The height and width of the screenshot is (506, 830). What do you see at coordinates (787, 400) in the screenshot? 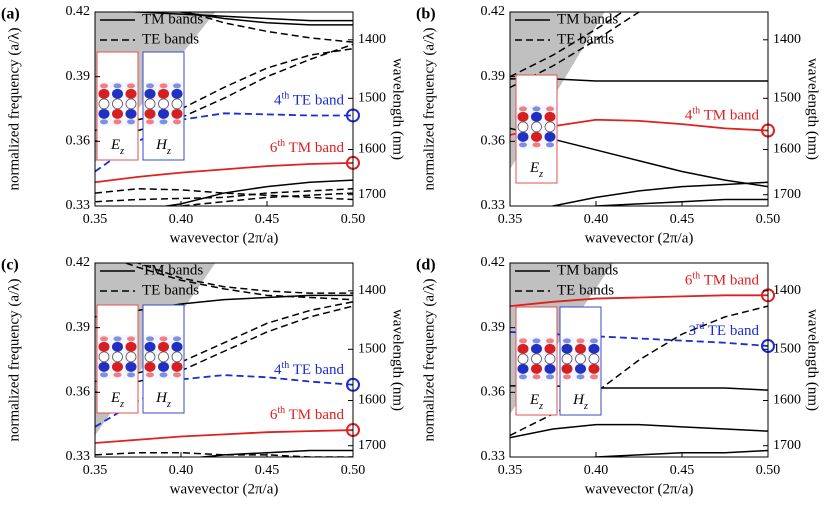
I see `y2-tick-label: 1600` at bounding box center [787, 400].